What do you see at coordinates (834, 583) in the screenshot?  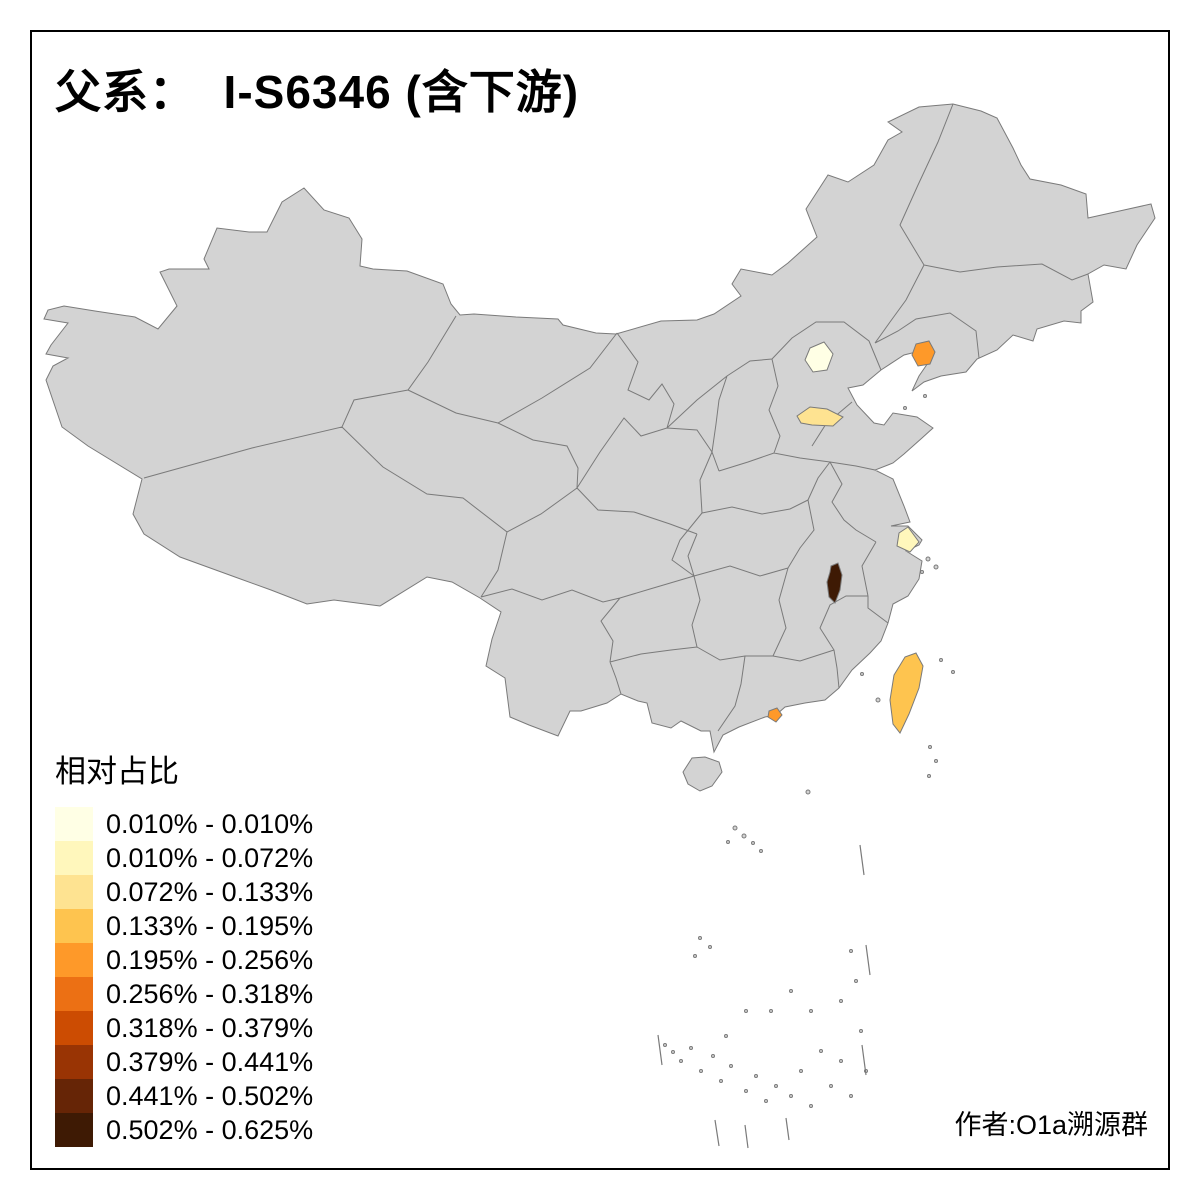 I see `highlight-region-jiangxi` at bounding box center [834, 583].